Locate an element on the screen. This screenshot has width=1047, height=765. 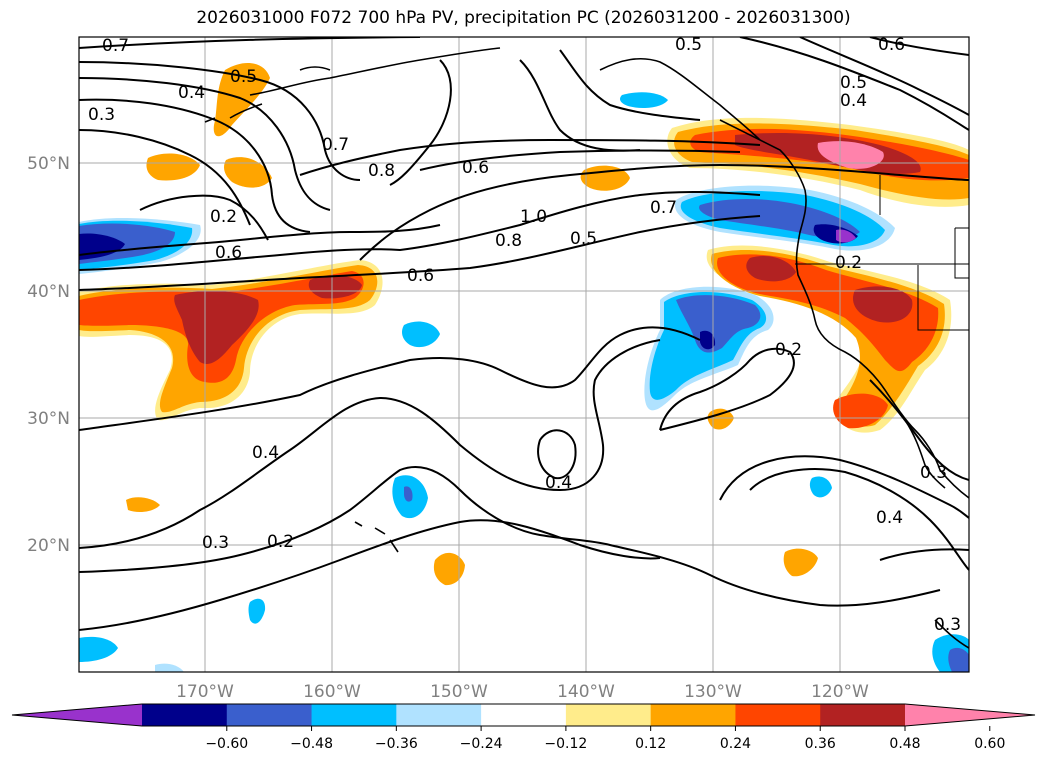
colorbar-tick-label: −0.48 is located at coordinates (311, 744).